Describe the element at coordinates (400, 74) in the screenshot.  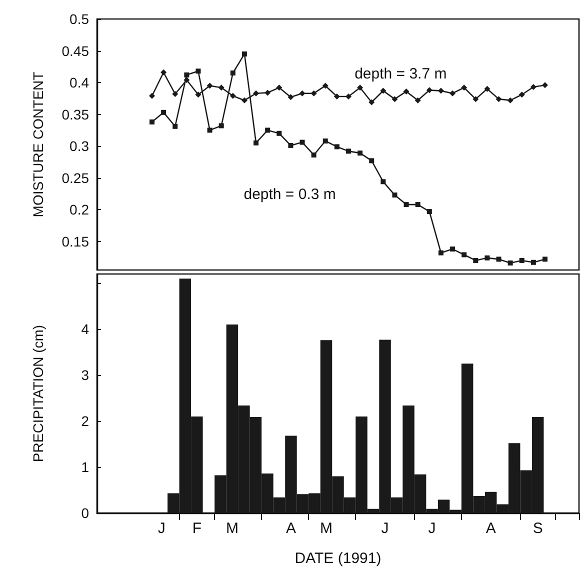
I see `annotation: depth = 3.7 m` at that location.